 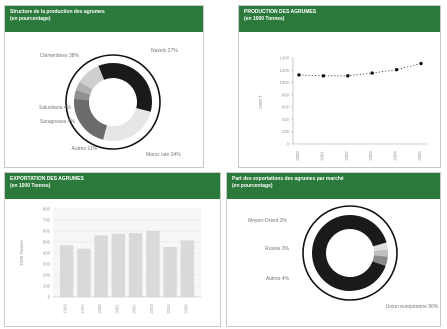 What do you see at coordinates (58, 122) in the screenshot?
I see `slice-label: Saragosses 4%` at bounding box center [58, 122].